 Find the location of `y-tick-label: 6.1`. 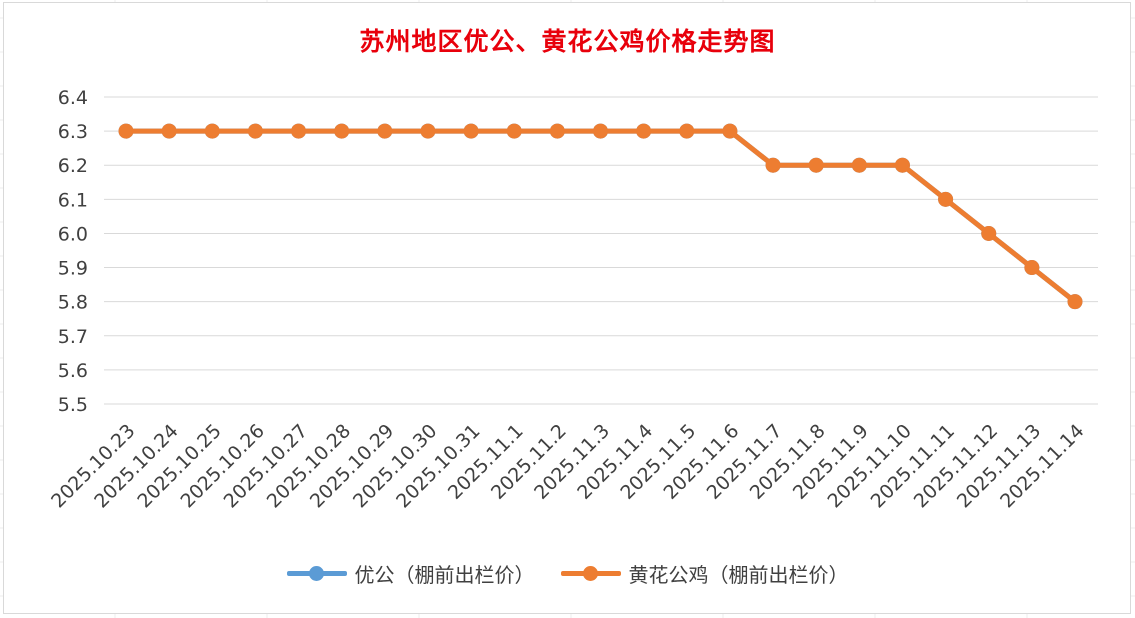

y-tick-label: 6.1 is located at coordinates (73, 200).